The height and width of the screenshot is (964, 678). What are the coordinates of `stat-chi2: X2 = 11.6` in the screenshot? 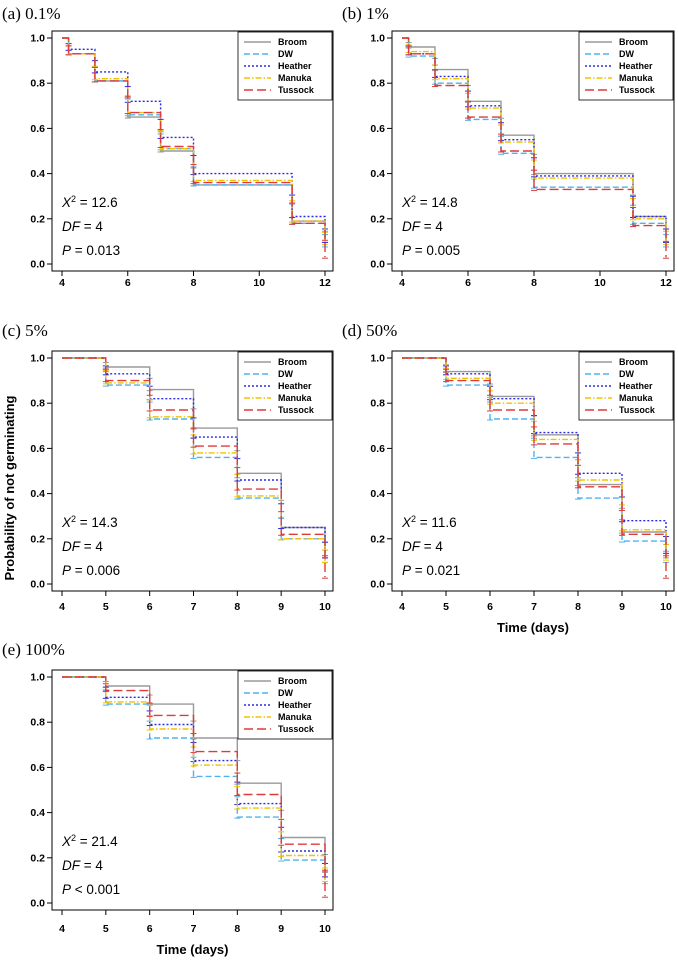 It's located at (429, 522).